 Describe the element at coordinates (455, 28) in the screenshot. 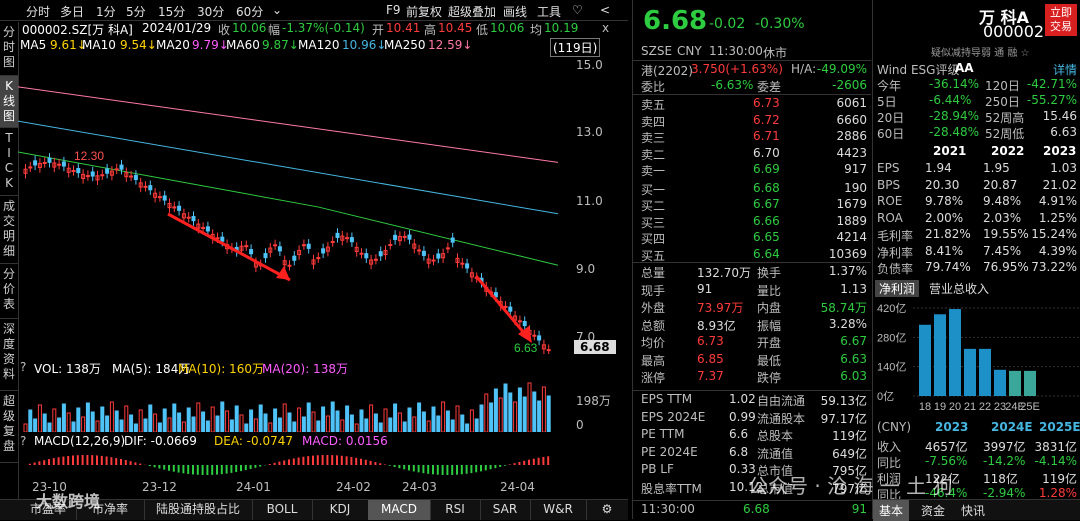

I see `high-value: 10.45` at that location.